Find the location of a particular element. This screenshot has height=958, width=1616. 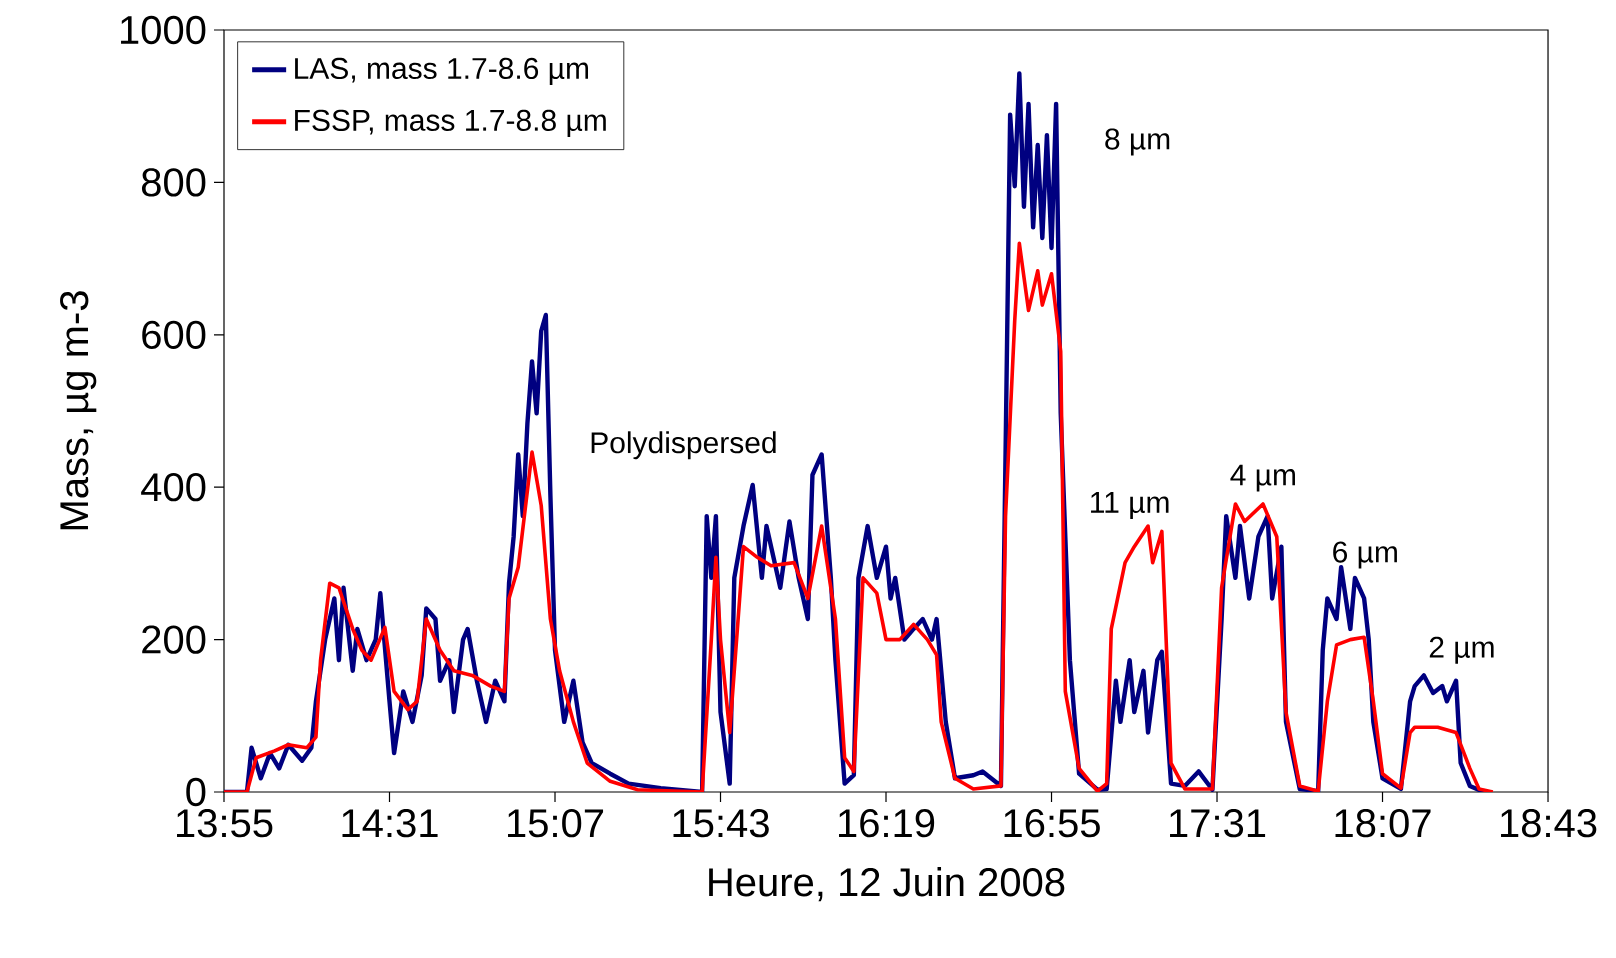

annotation: 2 µm is located at coordinates (1461, 650).